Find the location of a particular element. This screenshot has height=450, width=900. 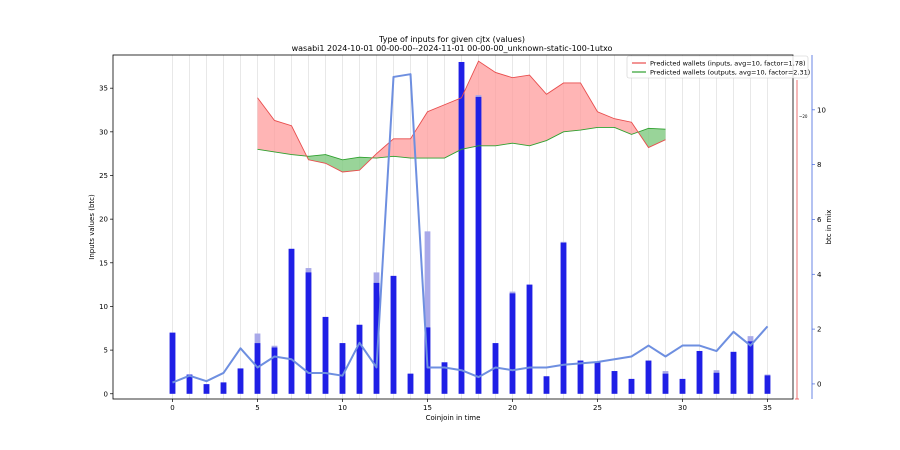

y2-tick-label: 10 is located at coordinates (821, 110).